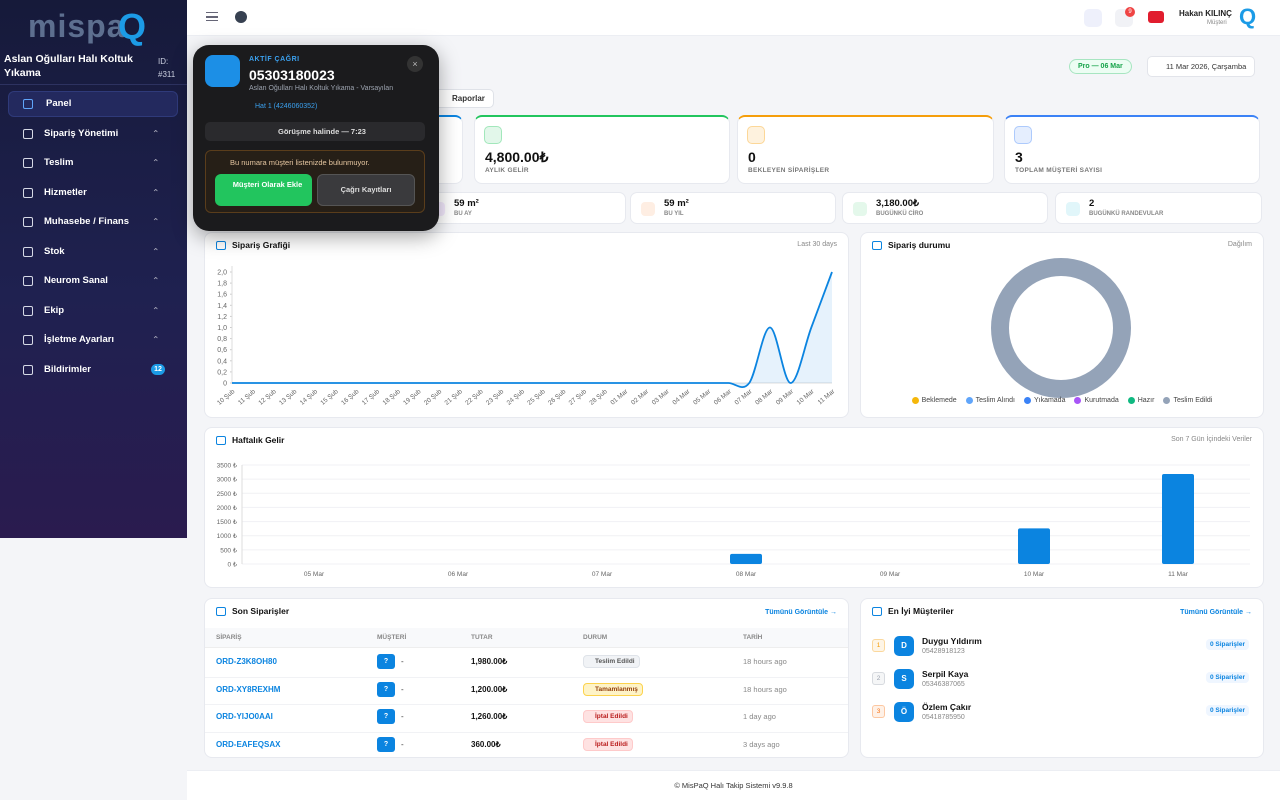 This screenshot has height=800, width=1280. What do you see at coordinates (1140, 400) in the screenshot?
I see `legend-item: Hazır` at bounding box center [1140, 400].